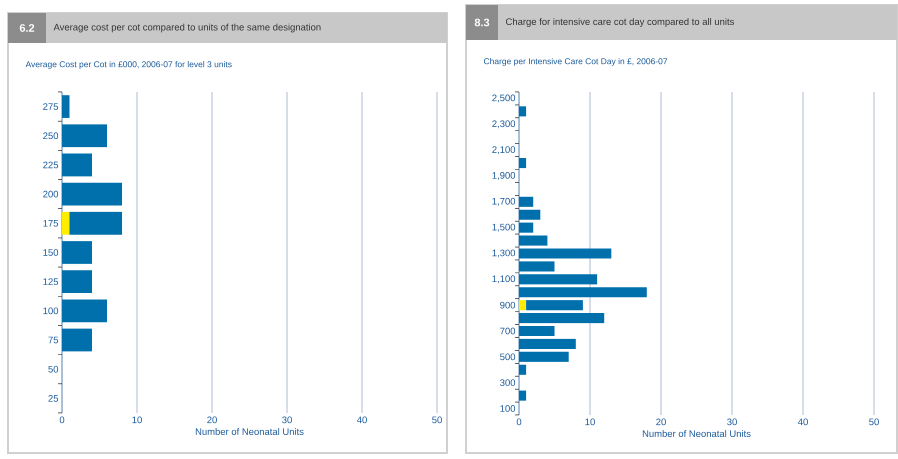 The height and width of the screenshot is (459, 898). Describe the element at coordinates (50, 194) in the screenshot. I see `y-tick-label: 200` at that location.